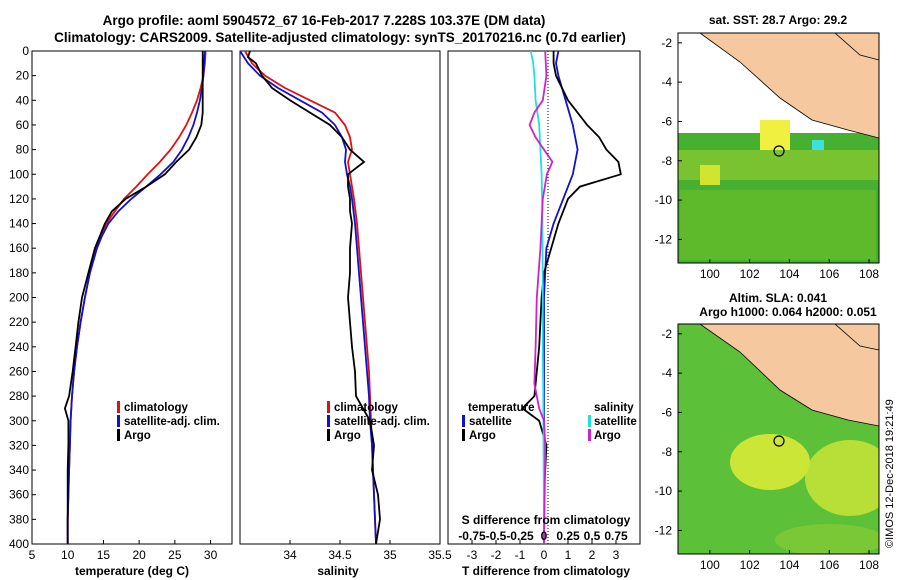  Describe the element at coordinates (666, 43) in the screenshot. I see `lat-tick-label: -2` at that location.